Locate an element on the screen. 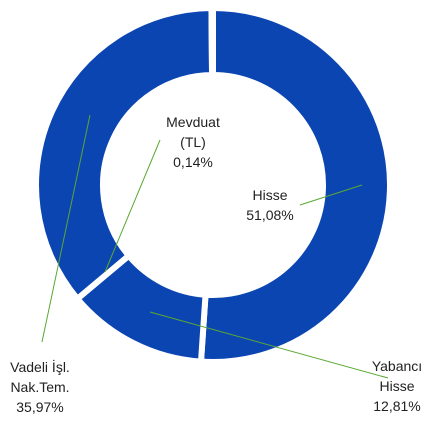 The width and height of the screenshot is (426, 430). slice-label: Vadeli İşl. Nak.Tem. 35,97% is located at coordinates (40, 387).